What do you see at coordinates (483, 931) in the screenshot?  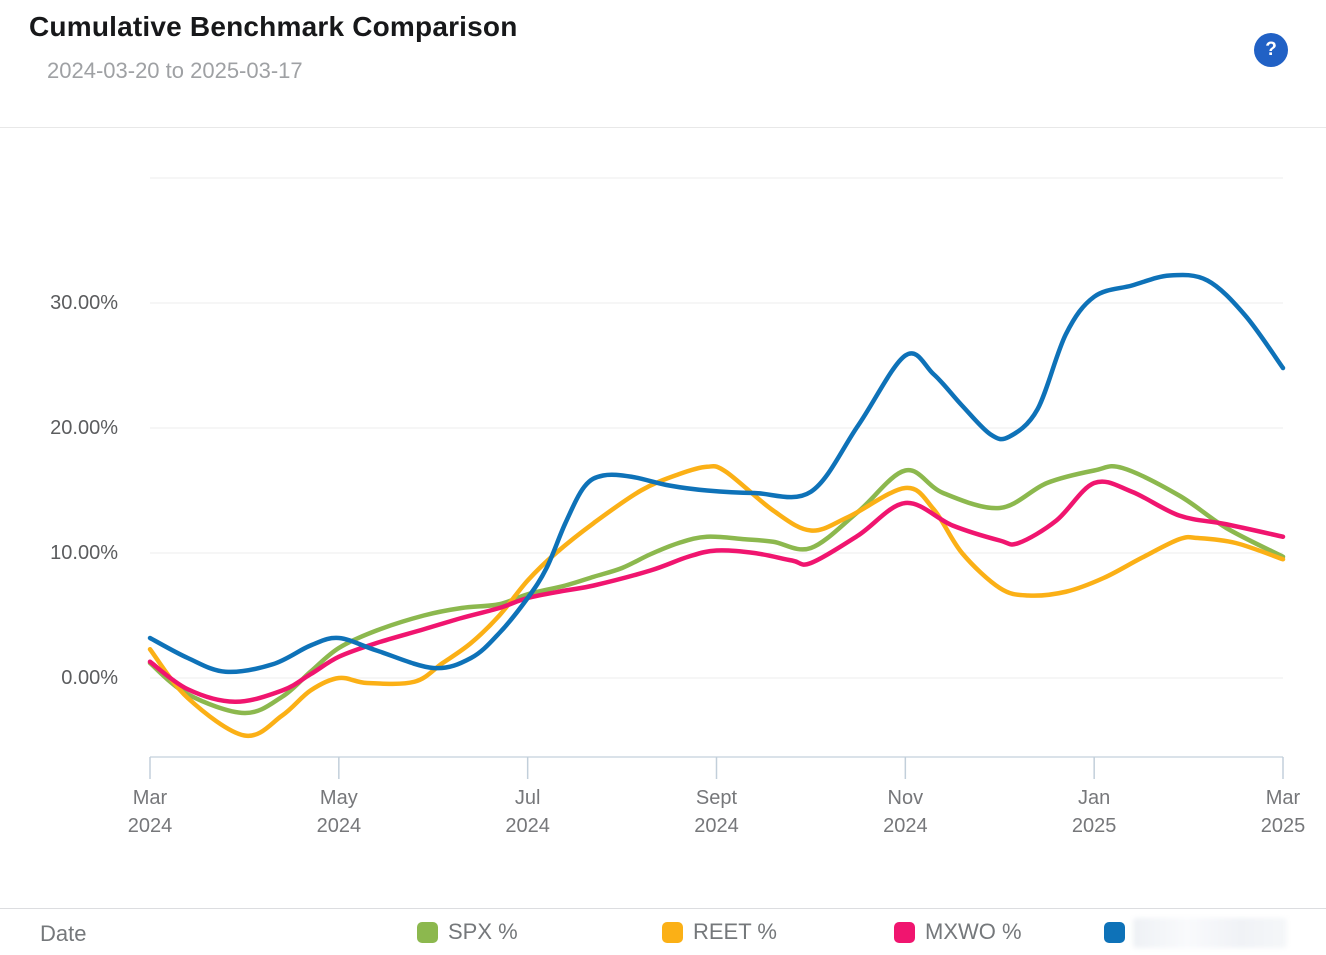 I see `legend-label-spx: SPX %` at bounding box center [483, 931].